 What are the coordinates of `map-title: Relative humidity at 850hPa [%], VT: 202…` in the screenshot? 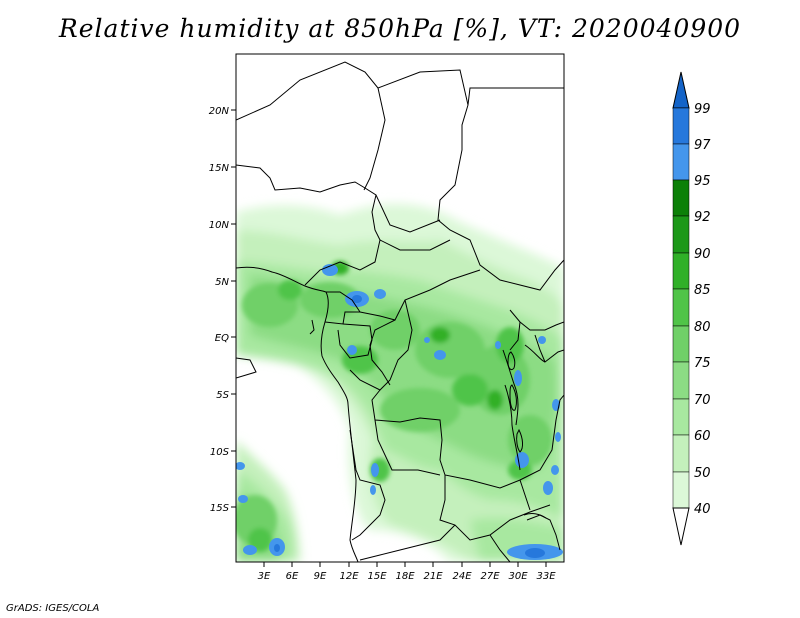 It's located at (400, 28).